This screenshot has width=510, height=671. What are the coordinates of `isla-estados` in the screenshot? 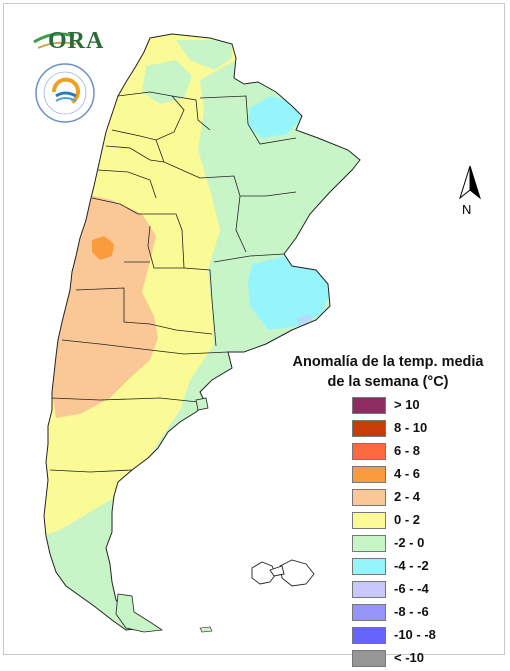 It's located at (206, 629).